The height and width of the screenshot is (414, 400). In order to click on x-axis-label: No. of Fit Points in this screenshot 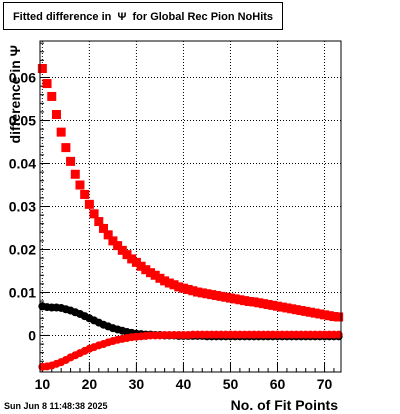, I will do `click(285, 405)`.